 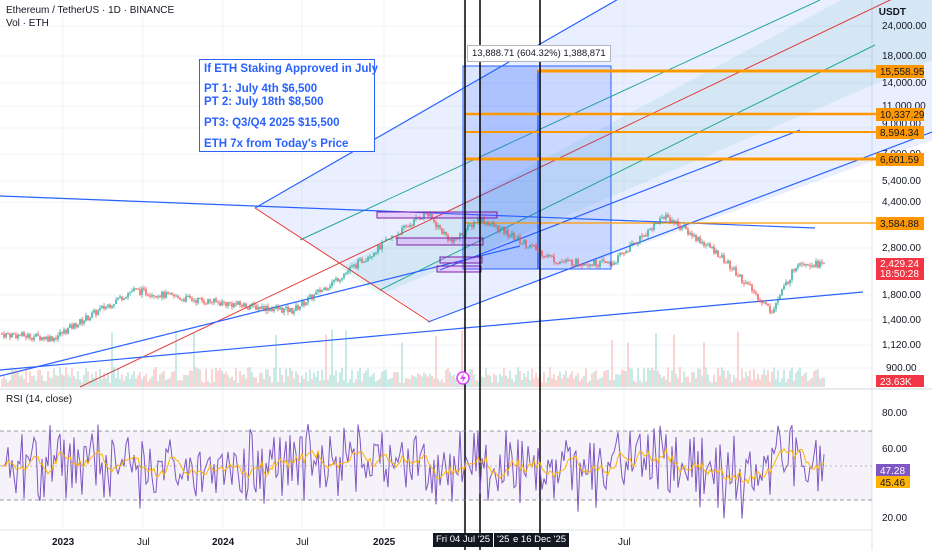 What do you see at coordinates (143, 542) in the screenshot?
I see `time-tick: Jul` at bounding box center [143, 542].